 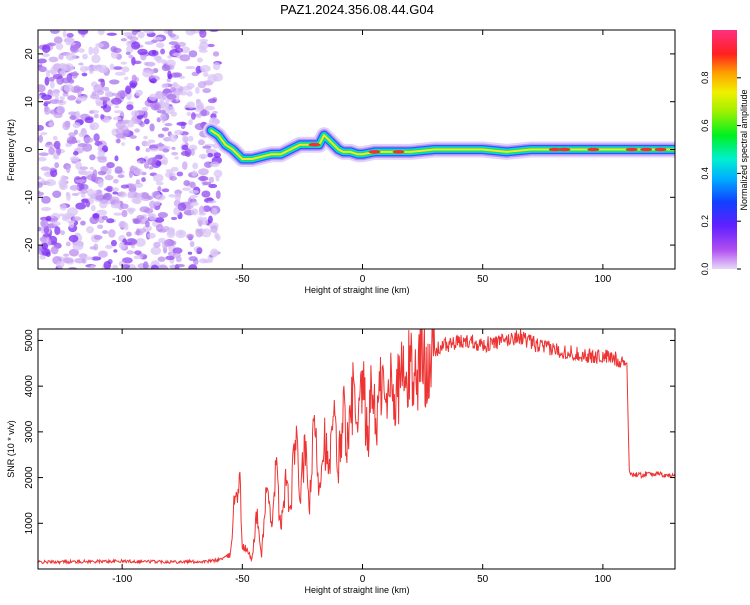 What do you see at coordinates (363, 579) in the screenshot?
I see `snr-xtick-label: 0` at bounding box center [363, 579].